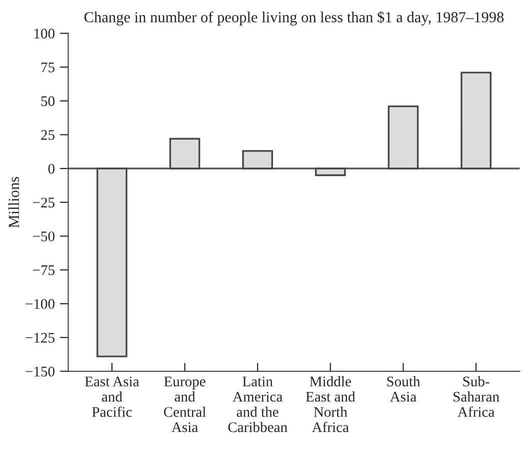 This screenshot has width=525, height=476. What do you see at coordinates (258, 404) in the screenshot?
I see `x-tick-label: Latin America and the Caribbean` at bounding box center [258, 404].